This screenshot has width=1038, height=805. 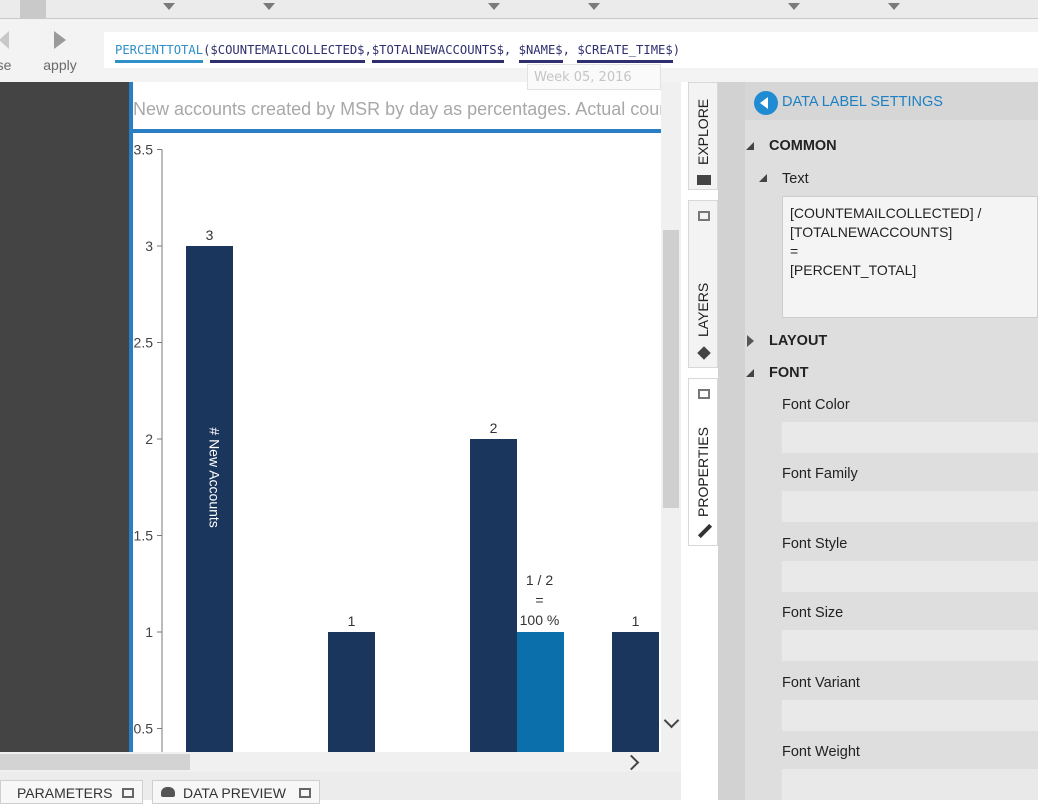 What do you see at coordinates (144, 150) in the screenshot?
I see `y-tick-label: 3.5` at bounding box center [144, 150].